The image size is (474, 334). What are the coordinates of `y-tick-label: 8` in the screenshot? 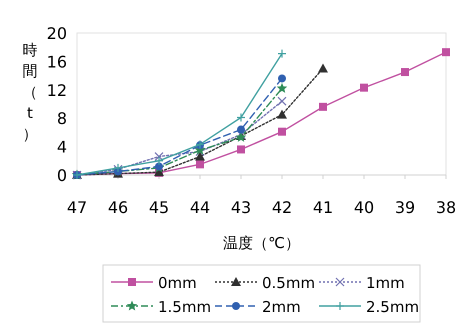 It's located at (61, 118).